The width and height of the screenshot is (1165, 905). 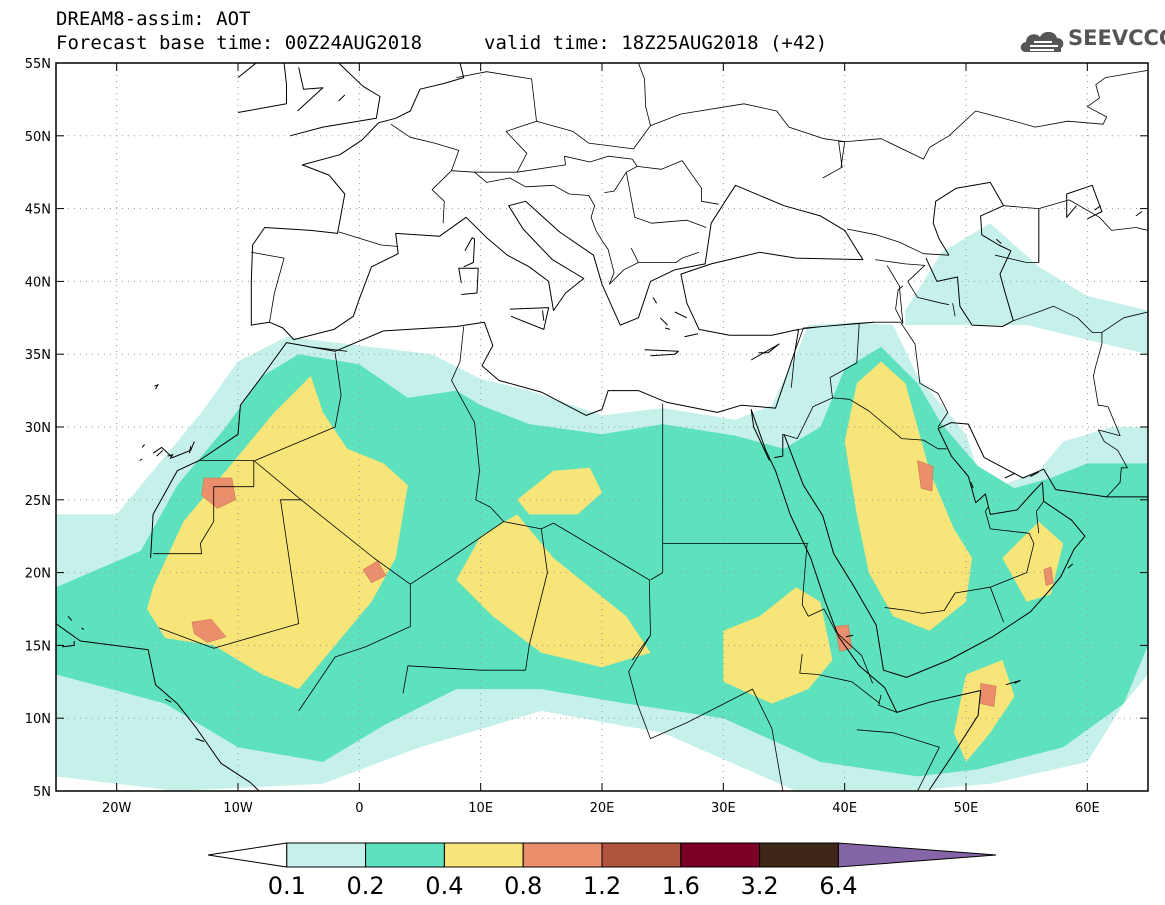 I want to click on colorbar-label-3: 0.8, so click(x=523, y=886).